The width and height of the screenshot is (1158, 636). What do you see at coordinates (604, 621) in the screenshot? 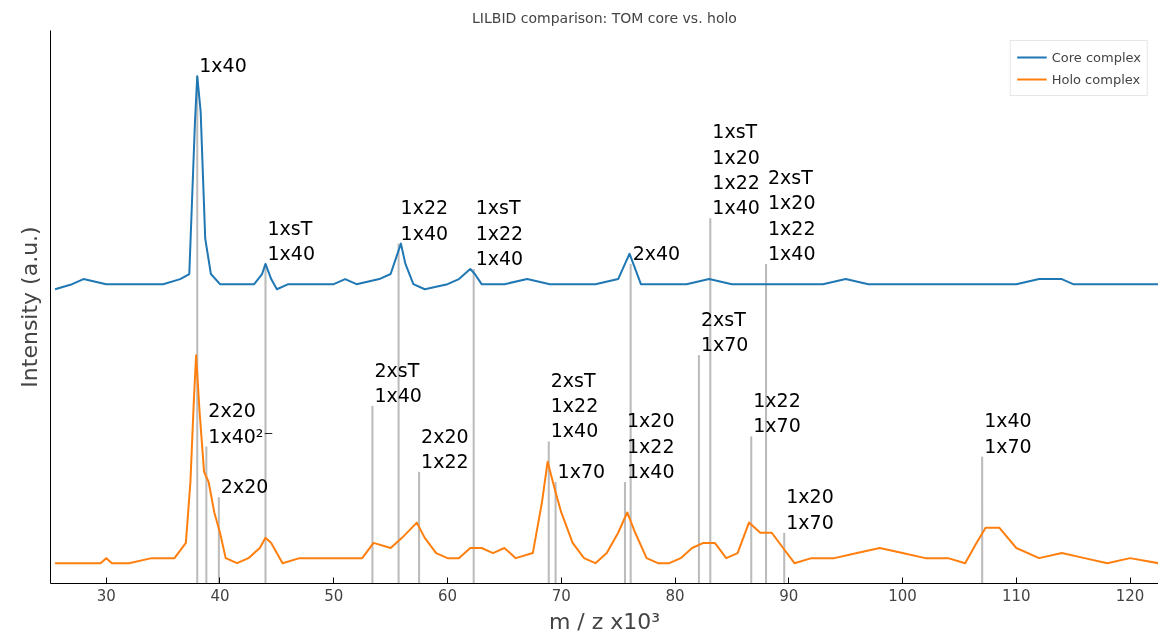
I see `x-axis-title: m / z x10³` at bounding box center [604, 621].